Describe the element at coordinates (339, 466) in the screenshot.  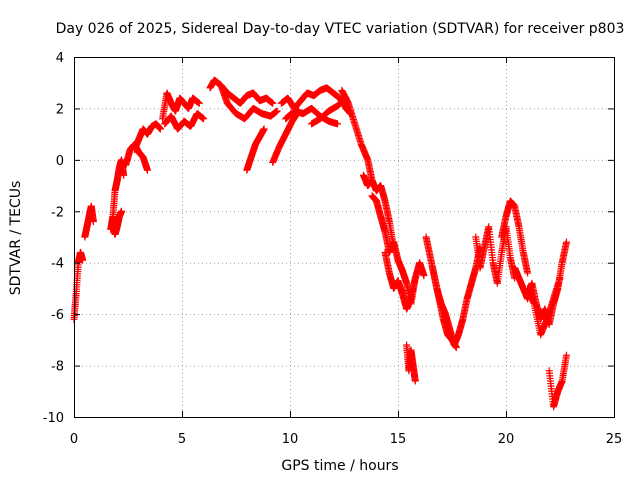
I see `x-axis-label: GPS time / hours` at that location.